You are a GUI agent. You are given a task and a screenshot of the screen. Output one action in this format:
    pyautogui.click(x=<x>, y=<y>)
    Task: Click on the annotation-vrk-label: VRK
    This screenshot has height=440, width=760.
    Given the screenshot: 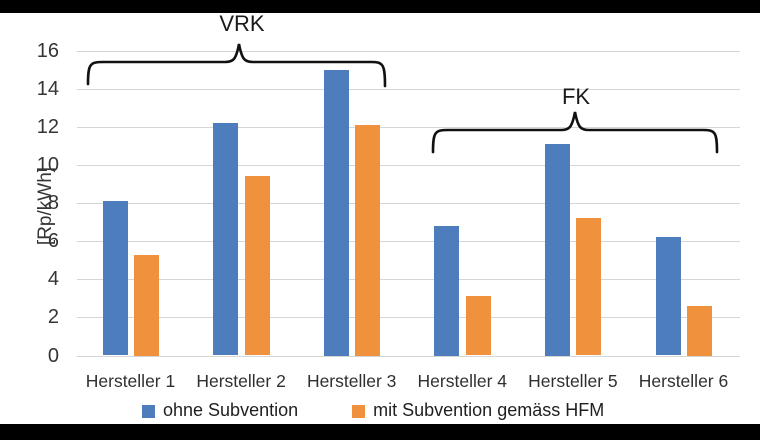 What is the action you would take?
    pyautogui.click(x=242, y=23)
    